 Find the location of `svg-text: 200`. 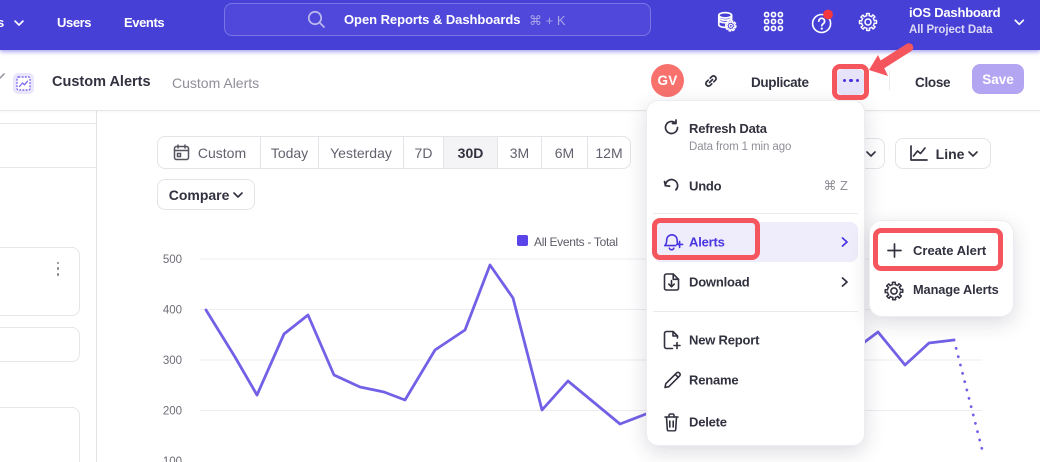

svg-text: 200 is located at coordinates (172, 412).